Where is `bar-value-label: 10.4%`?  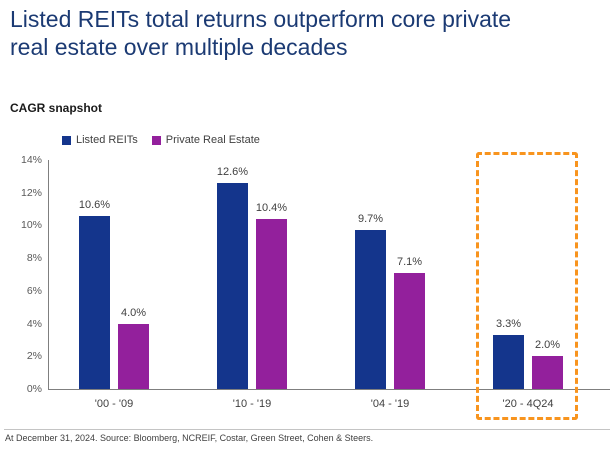
bar-value-label: 10.4% is located at coordinates (271, 207).